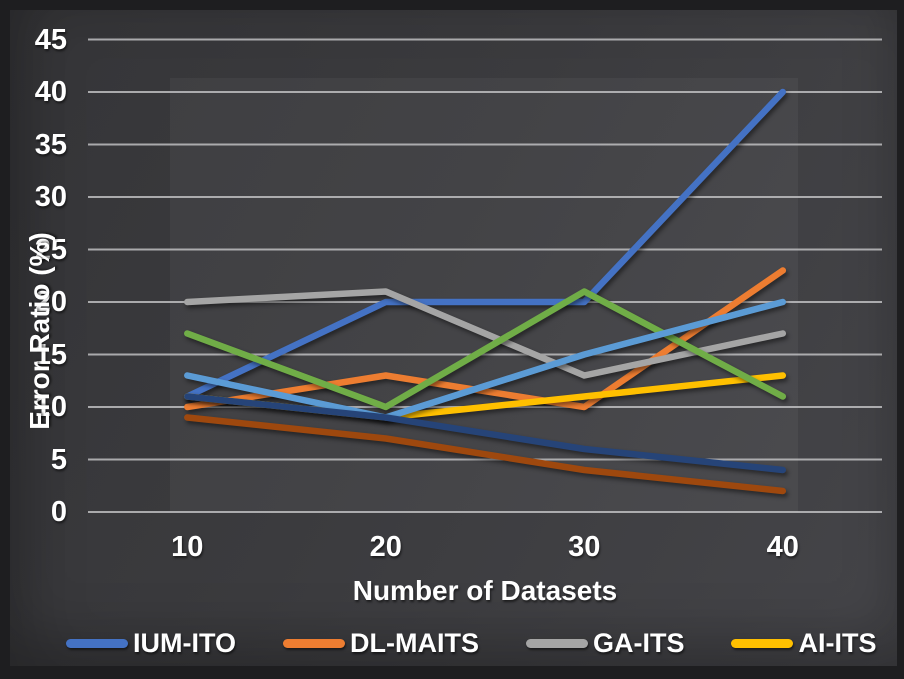 The width and height of the screenshot is (904, 679). I want to click on legend-label: DL-MAITS, so click(414, 643).